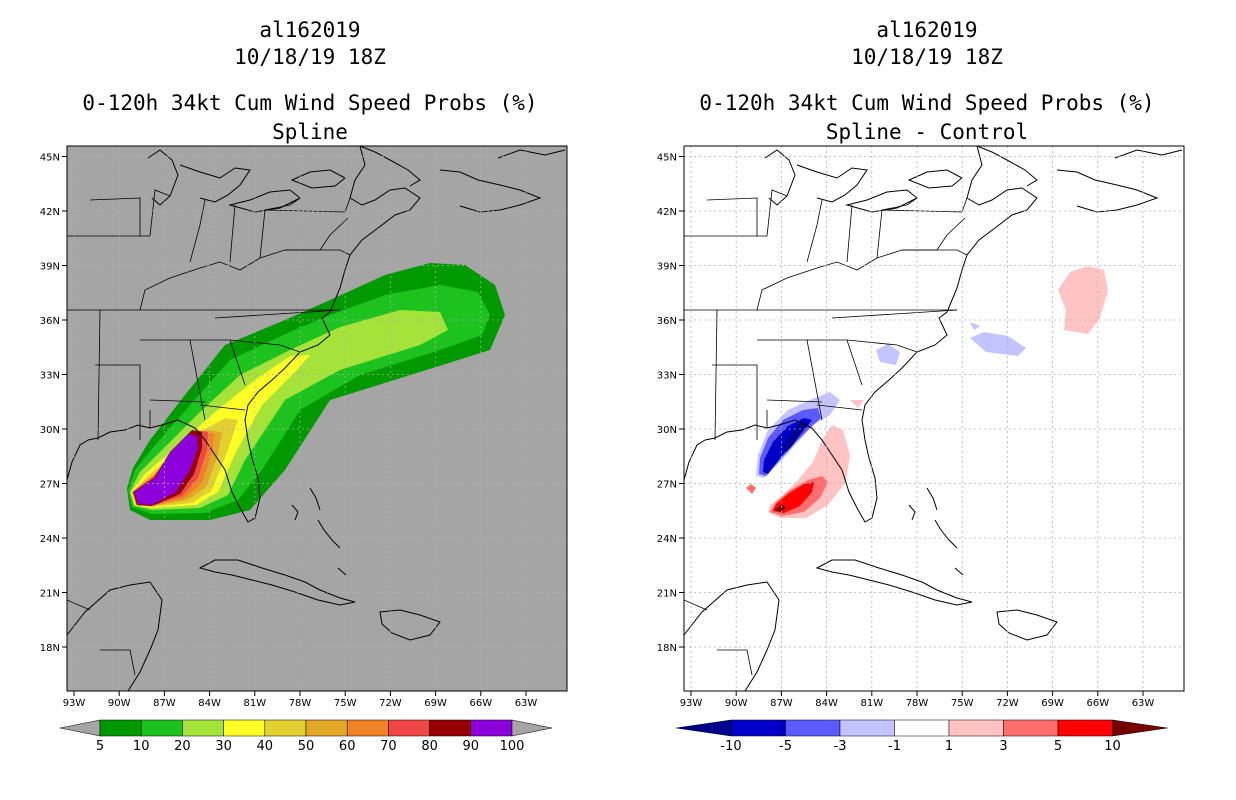 The width and height of the screenshot is (1236, 800). I want to click on product-title: 0-120h 34kt Cum Wind Speed Probs (%), so click(927, 103).